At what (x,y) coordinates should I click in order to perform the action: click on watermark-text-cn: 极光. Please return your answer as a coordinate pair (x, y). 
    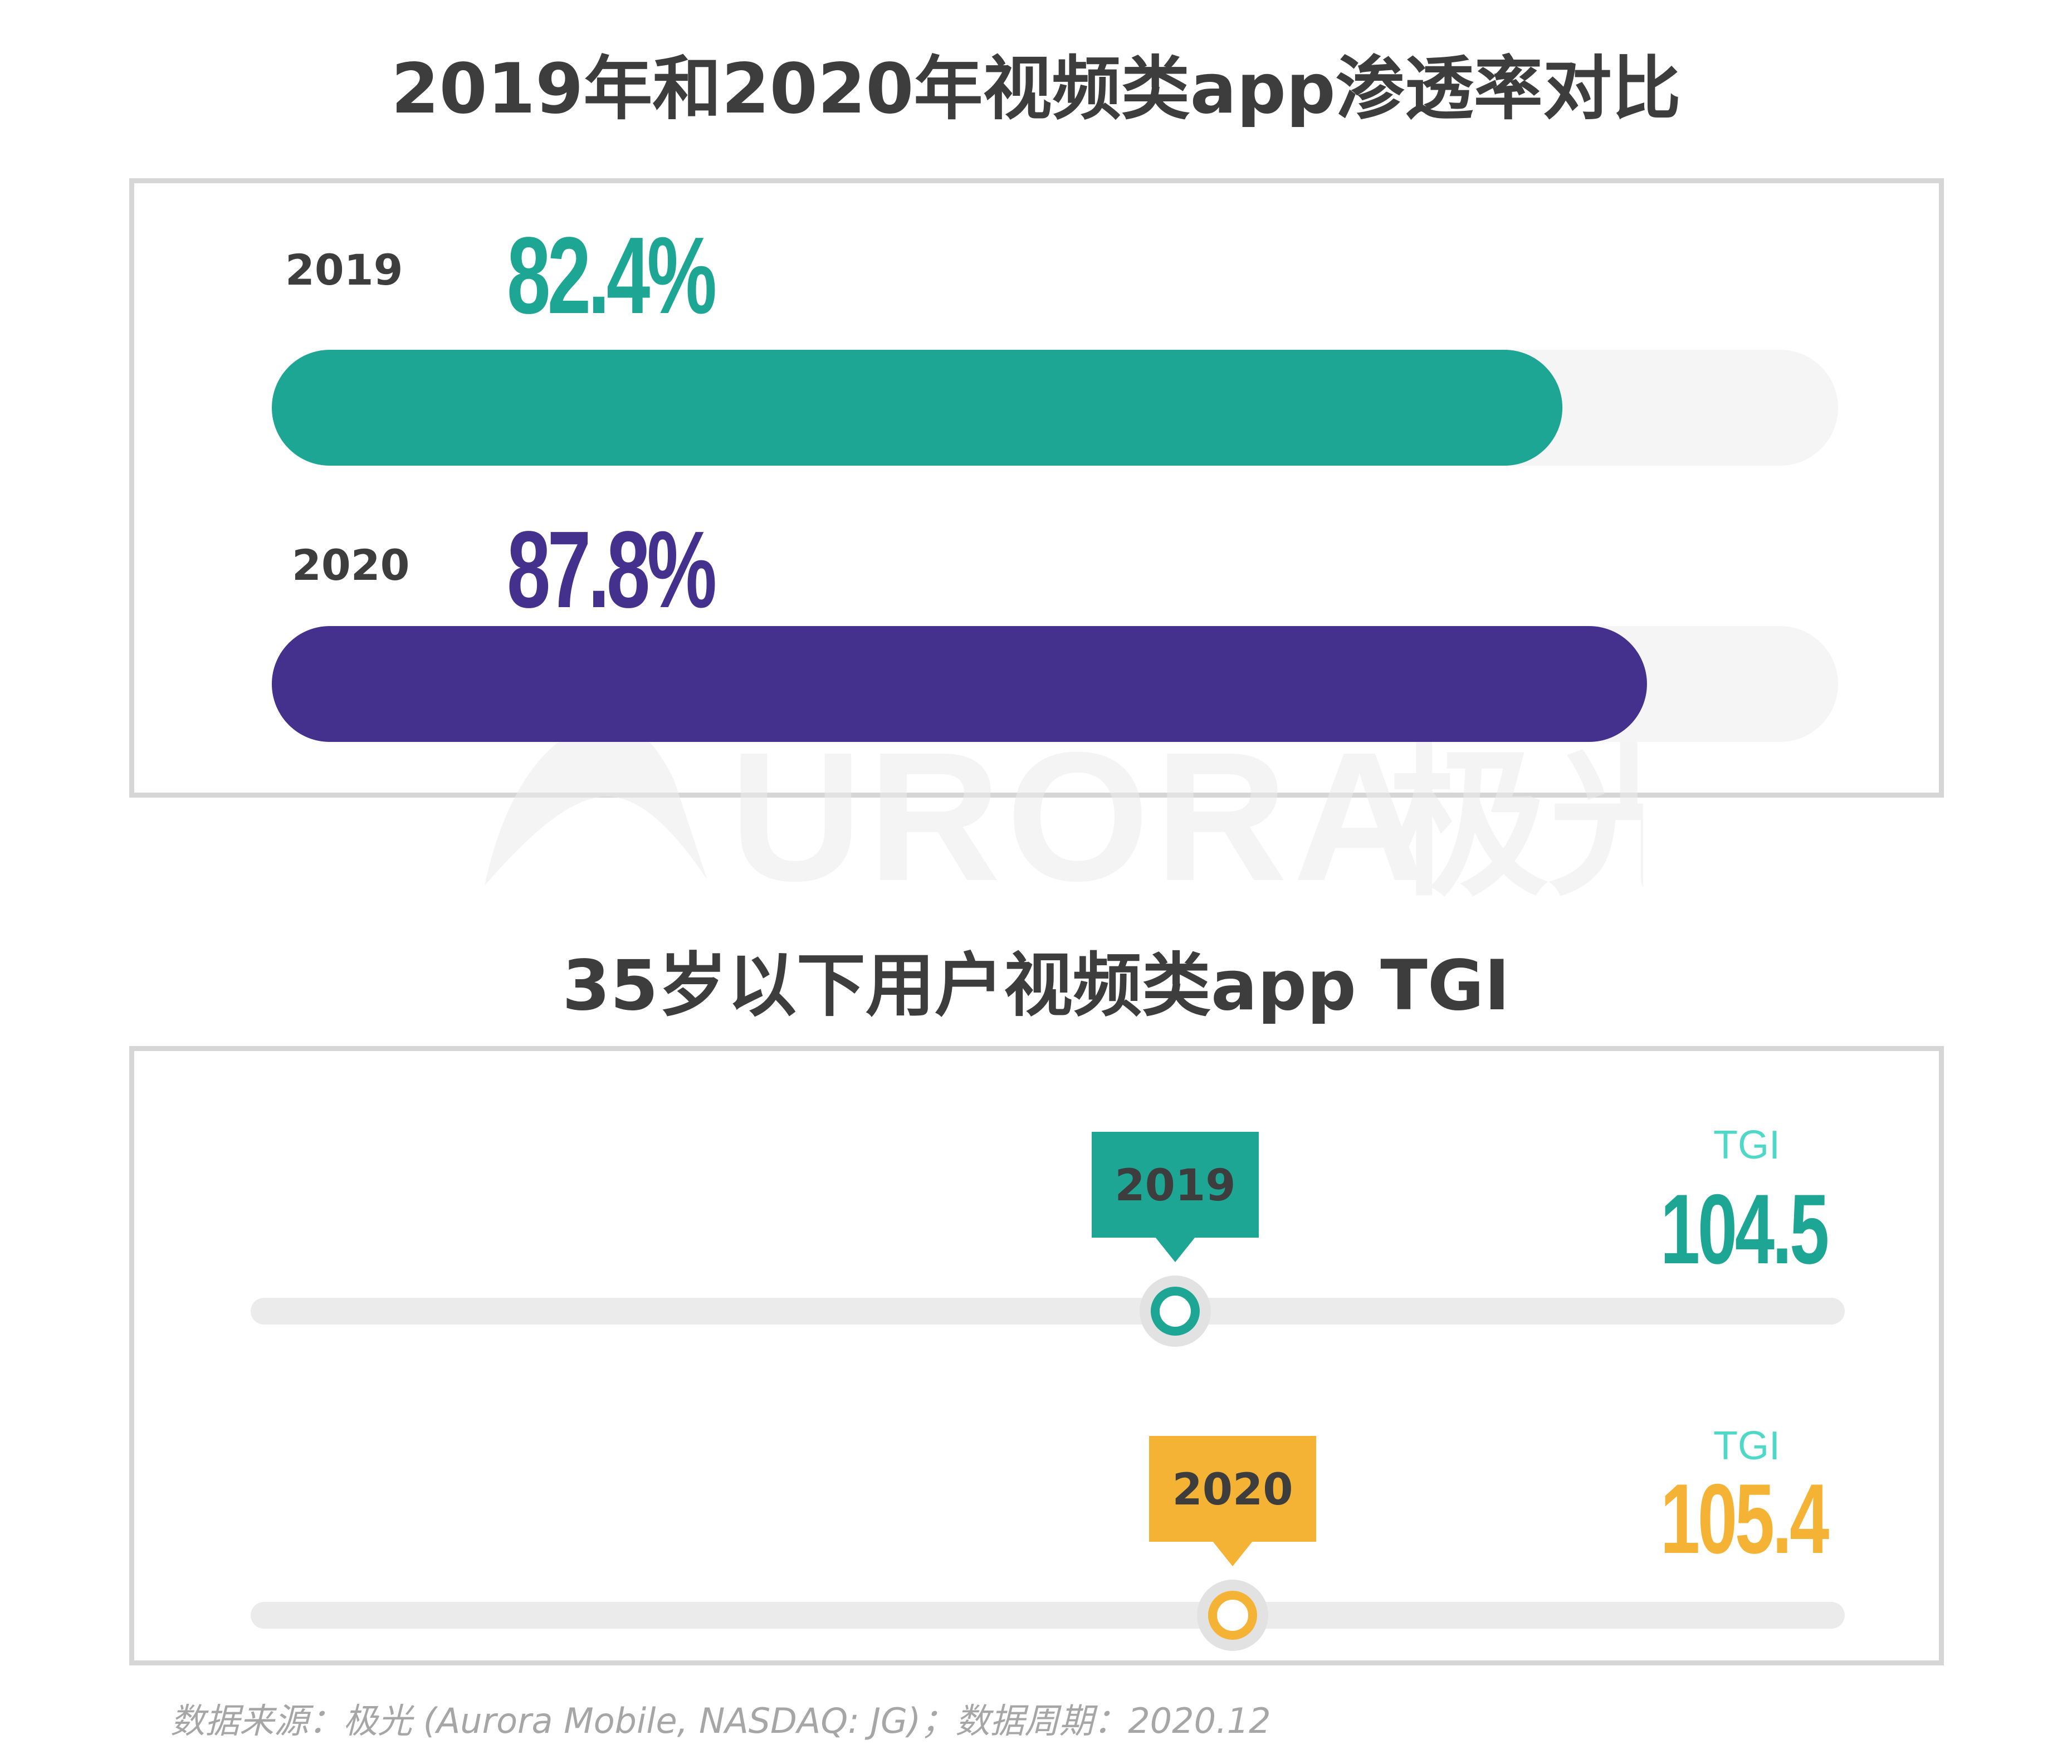
    Looking at the image, I should click on (1515, 822).